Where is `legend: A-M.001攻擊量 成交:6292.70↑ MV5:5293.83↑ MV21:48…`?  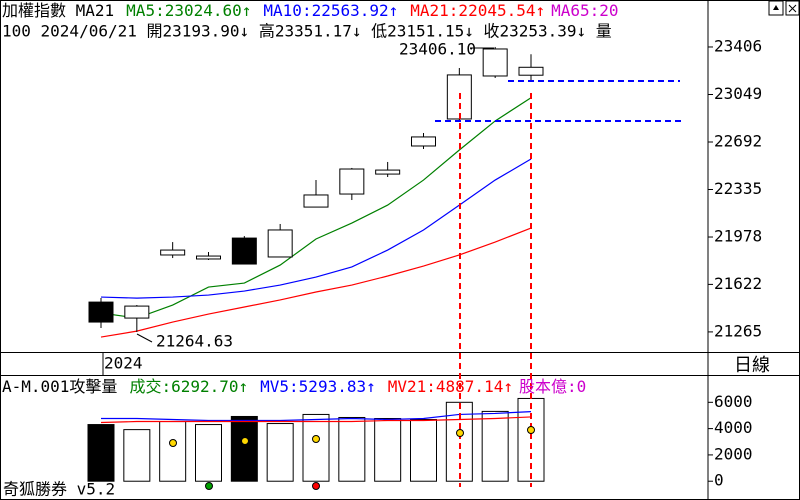
legend: A-M.001攻擊量 成交:6292.70↑ MV5:5293.83↑ MV21:48… is located at coordinates (294, 386).